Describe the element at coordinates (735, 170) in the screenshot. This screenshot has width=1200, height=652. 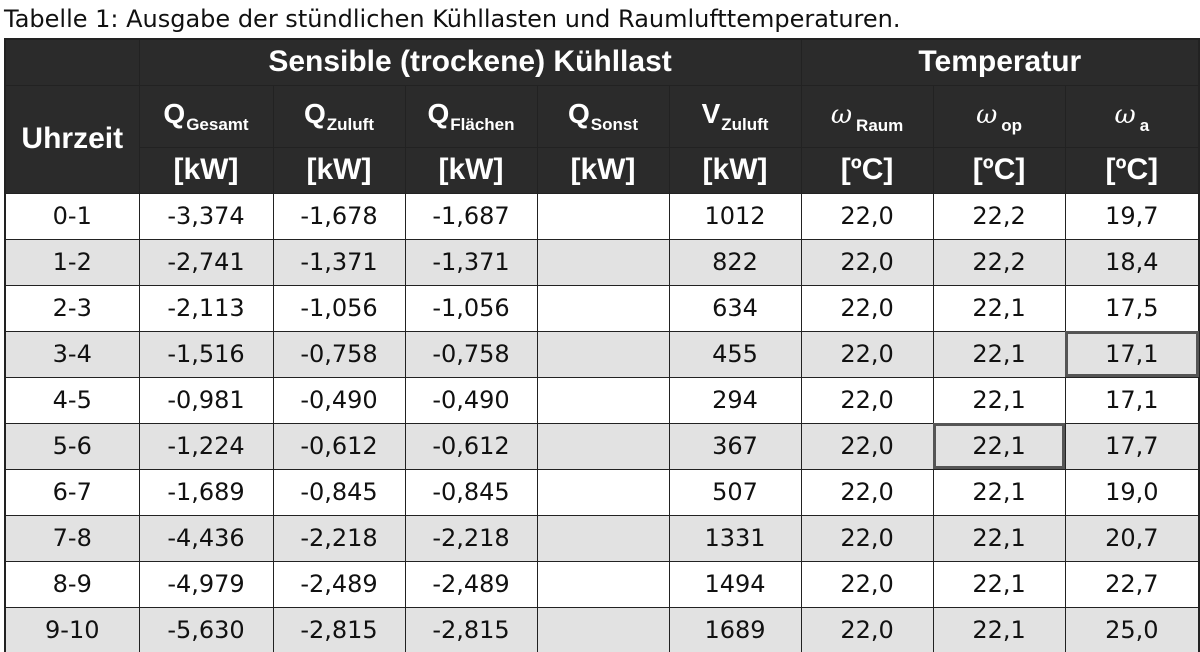
I see `unit-v-zuluft: [kW]` at that location.